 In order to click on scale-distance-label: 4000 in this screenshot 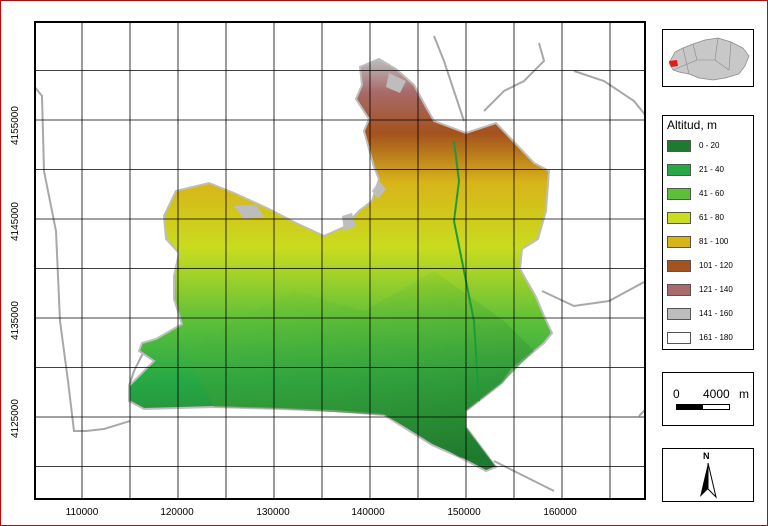, I will do `click(716, 394)`.